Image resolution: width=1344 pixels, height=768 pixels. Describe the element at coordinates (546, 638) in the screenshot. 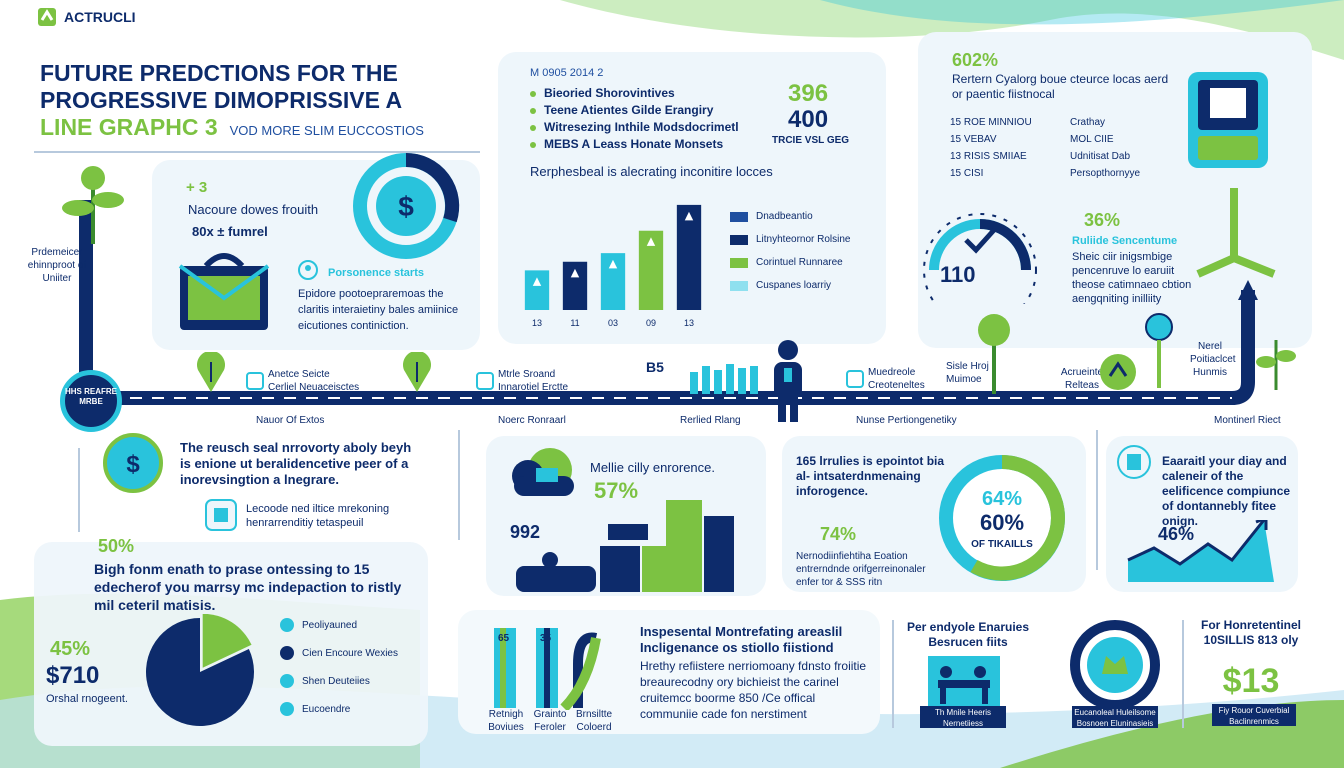

I see `bar-num: 35` at that location.